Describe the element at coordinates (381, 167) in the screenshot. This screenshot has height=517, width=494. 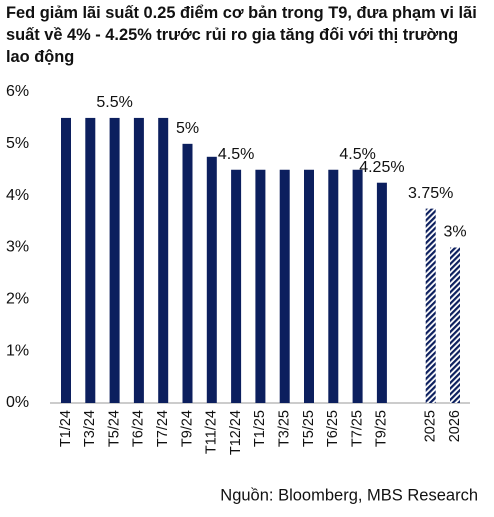
I see `data-label: 4.25%` at that location.